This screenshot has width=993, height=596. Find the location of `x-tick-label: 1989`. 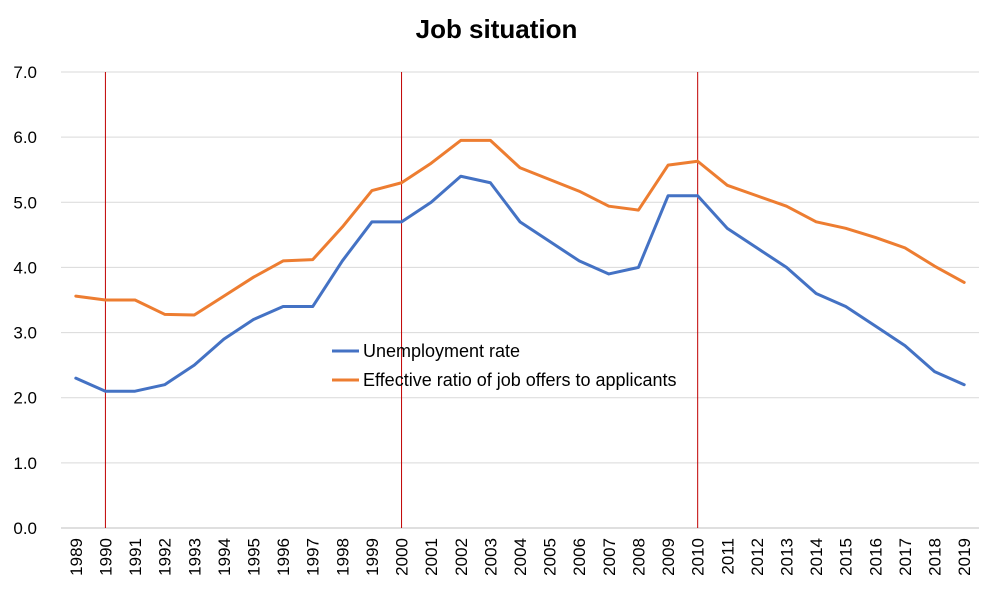

x-tick-label: 1989 is located at coordinates (76, 557).